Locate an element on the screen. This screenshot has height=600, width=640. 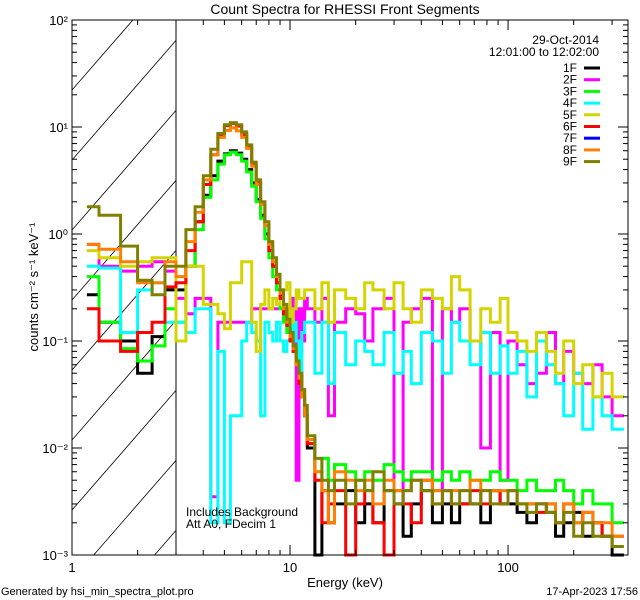
footer-generated-by: Generated by hsi_min_spectra_plot.pro is located at coordinates (97, 592).